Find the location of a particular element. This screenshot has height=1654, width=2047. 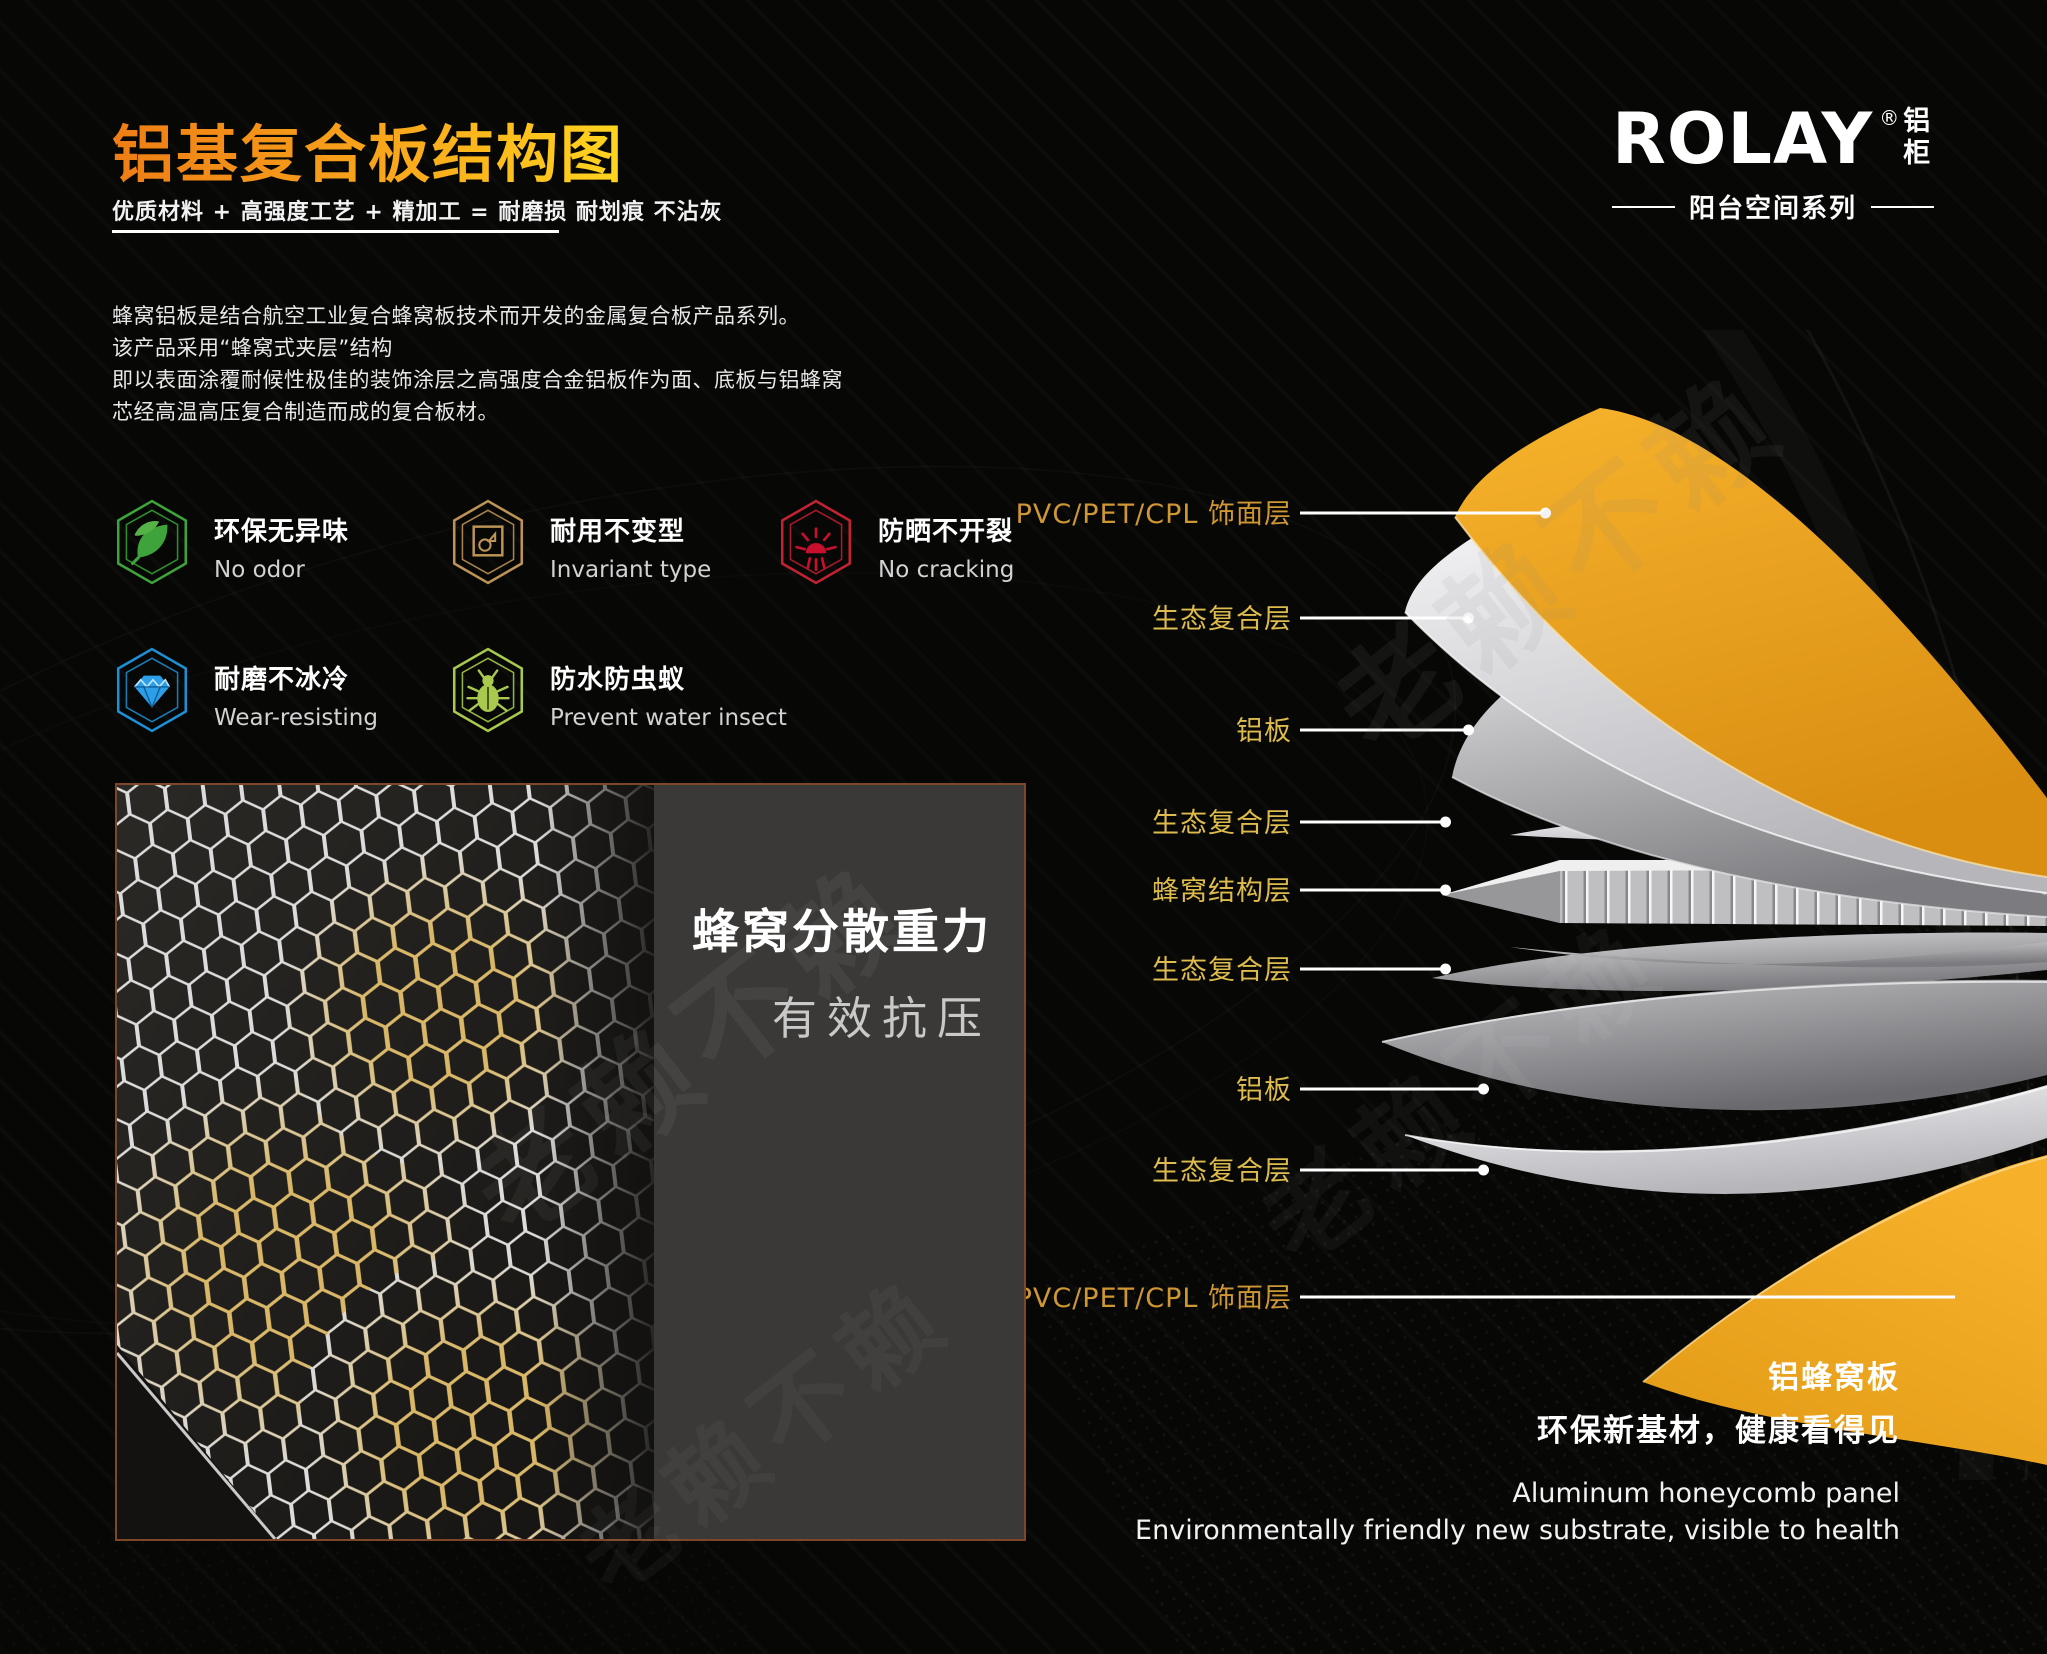

brand-series: 阳台空间系列 is located at coordinates (1773, 206).